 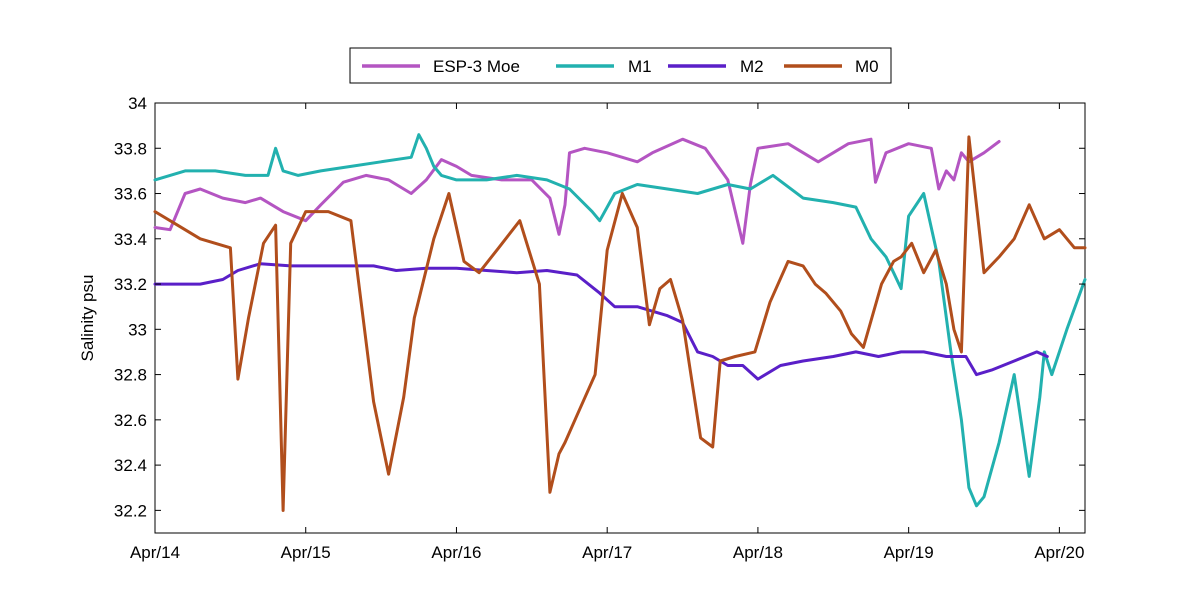 I want to click on legend-label-esp3-moe: ESP-3 Moe, so click(x=476, y=66).